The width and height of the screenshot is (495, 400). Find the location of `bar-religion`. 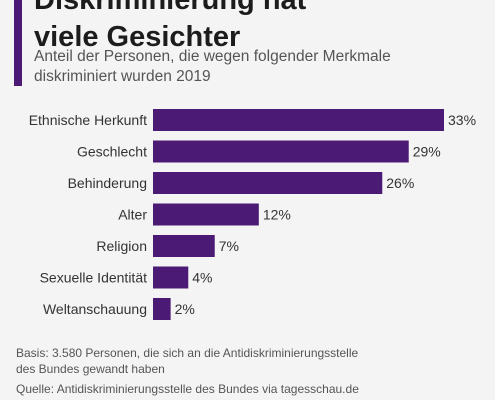

bar-religion is located at coordinates (184, 246).